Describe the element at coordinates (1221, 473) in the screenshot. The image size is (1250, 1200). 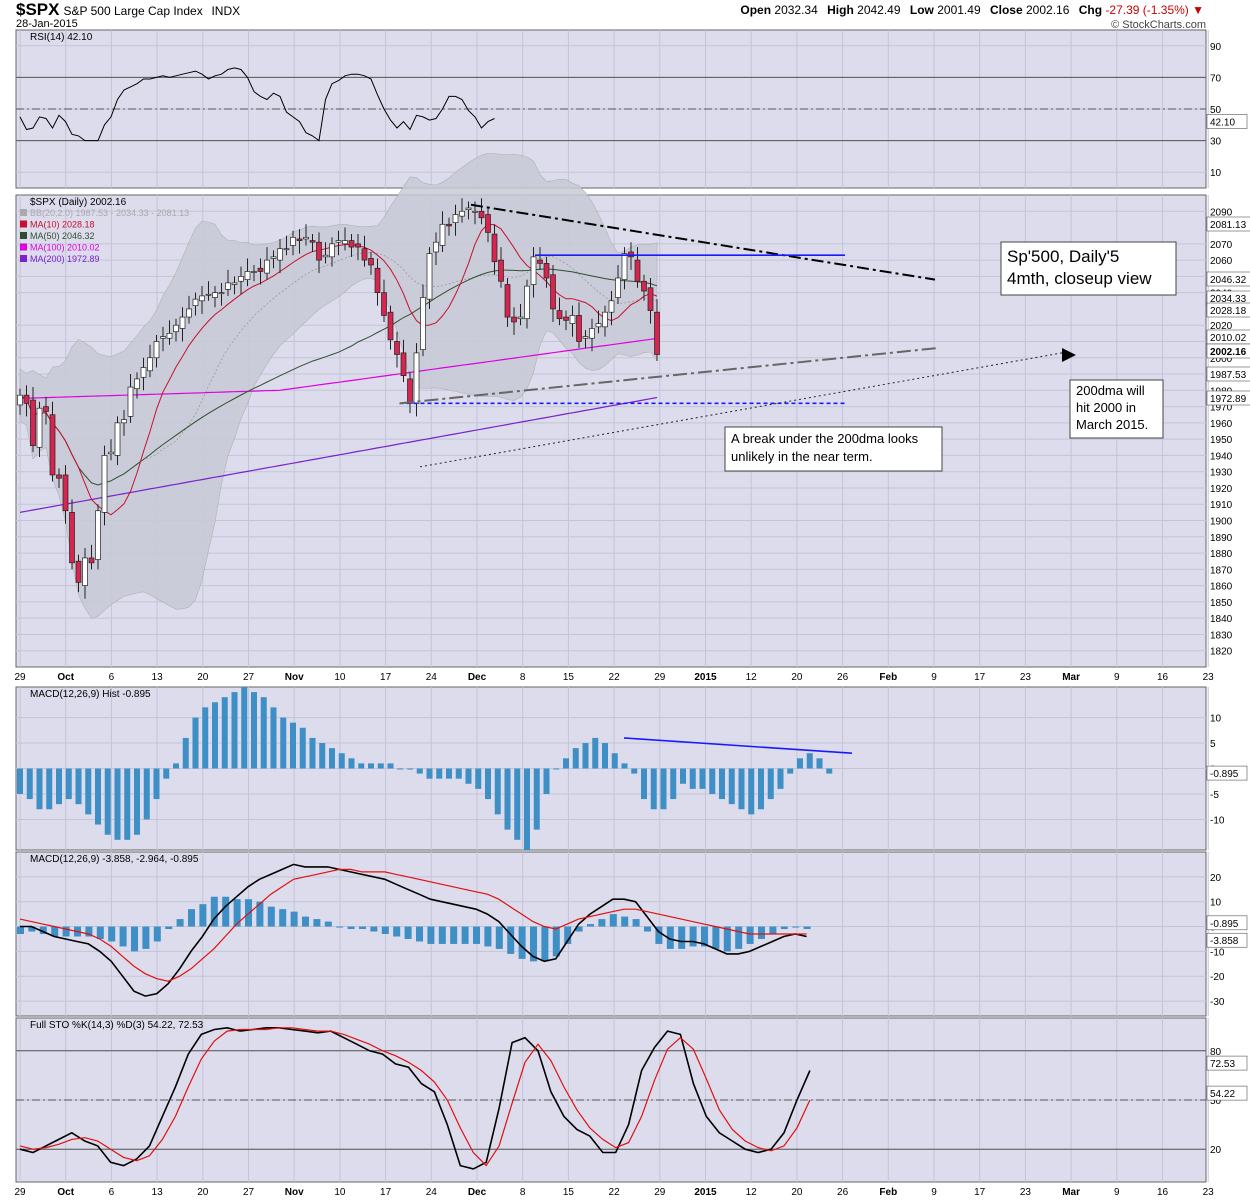
I see `price-tick-label: 1930` at that location.